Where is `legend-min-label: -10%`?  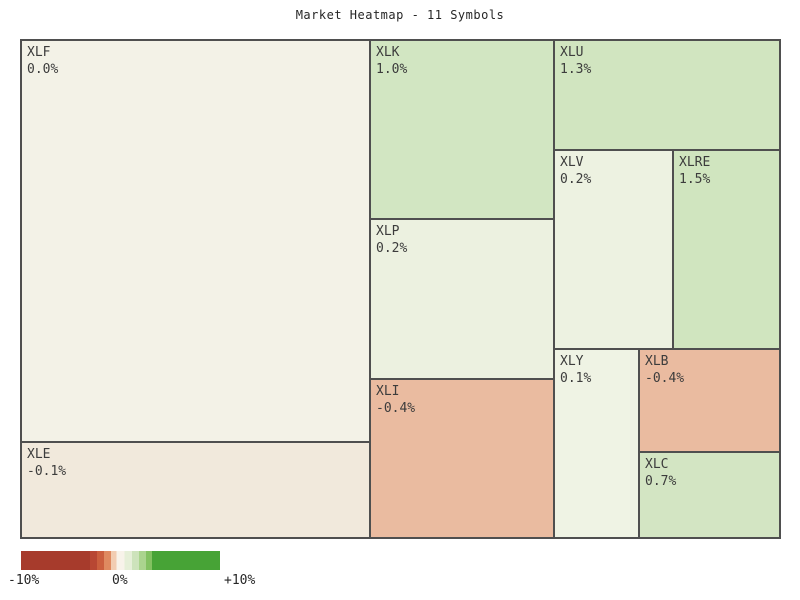
legend-min-label: -10% is located at coordinates (24, 580).